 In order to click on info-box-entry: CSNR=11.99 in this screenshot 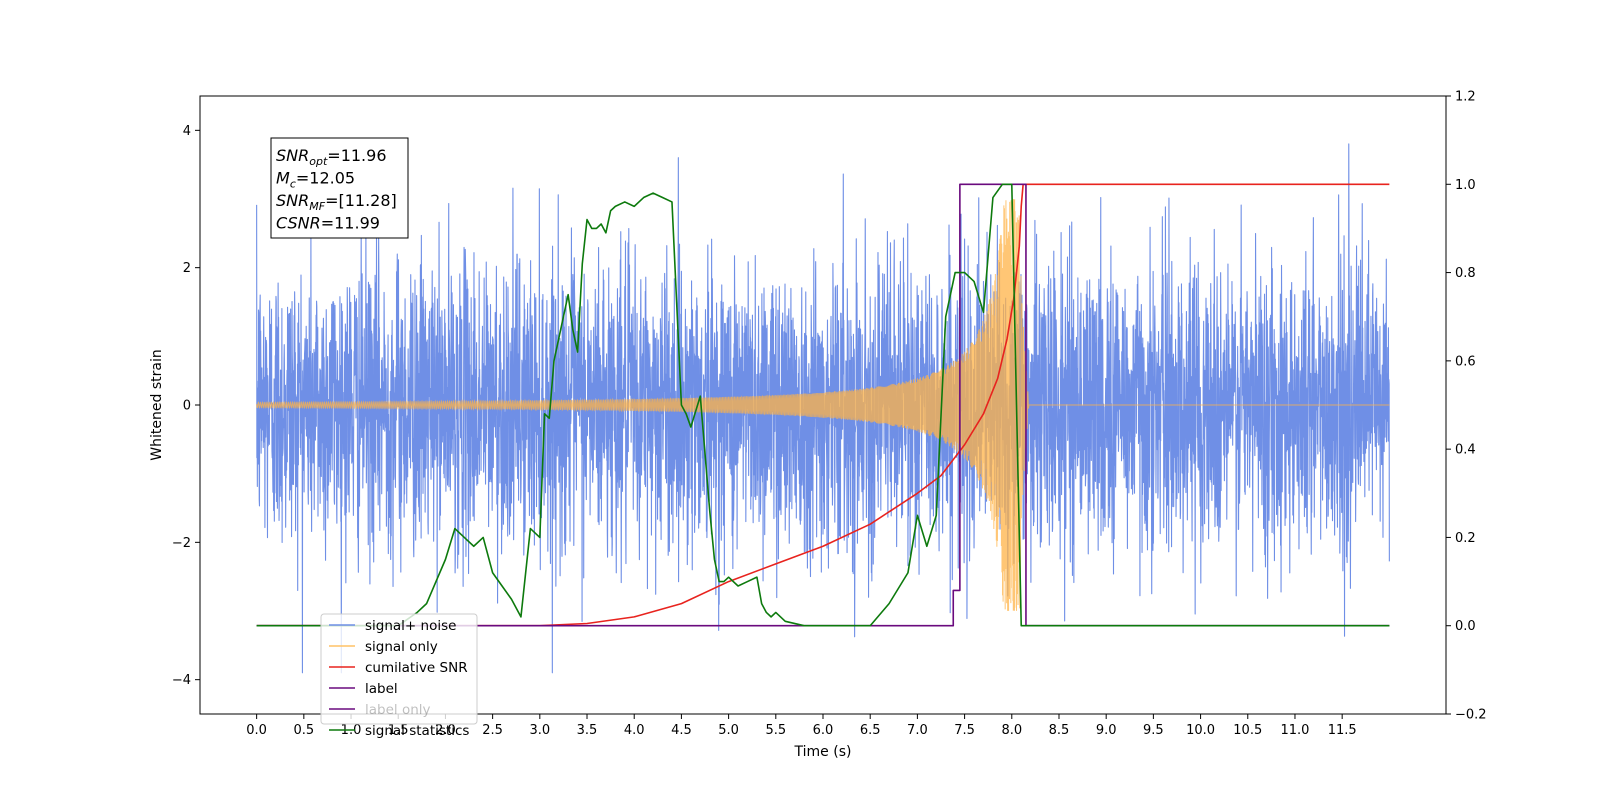, I will do `click(328, 223)`.